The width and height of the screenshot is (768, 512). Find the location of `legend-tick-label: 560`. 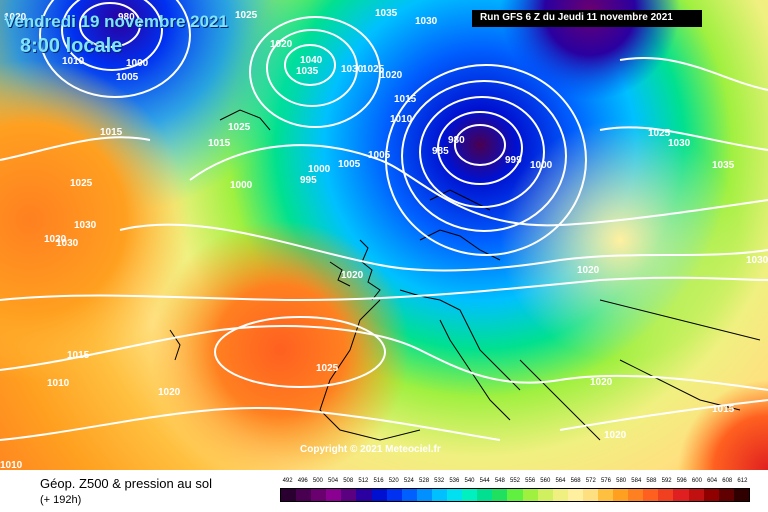

legend-tick-label: 560 is located at coordinates (545, 481).